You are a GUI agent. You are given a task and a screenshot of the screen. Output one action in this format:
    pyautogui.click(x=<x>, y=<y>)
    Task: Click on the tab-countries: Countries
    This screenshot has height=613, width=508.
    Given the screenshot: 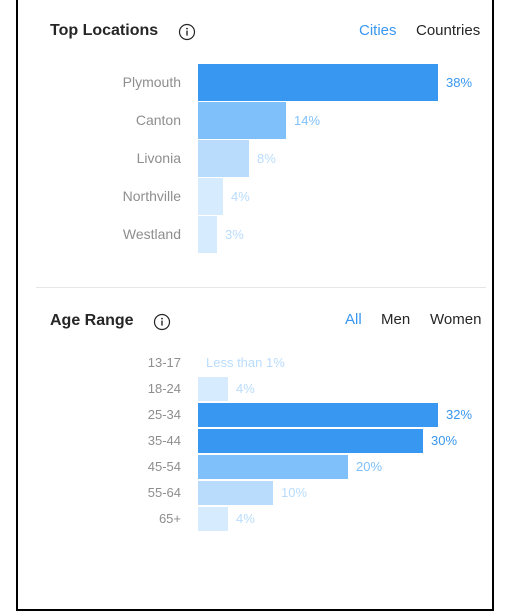 What is the action you would take?
    pyautogui.click(x=448, y=30)
    